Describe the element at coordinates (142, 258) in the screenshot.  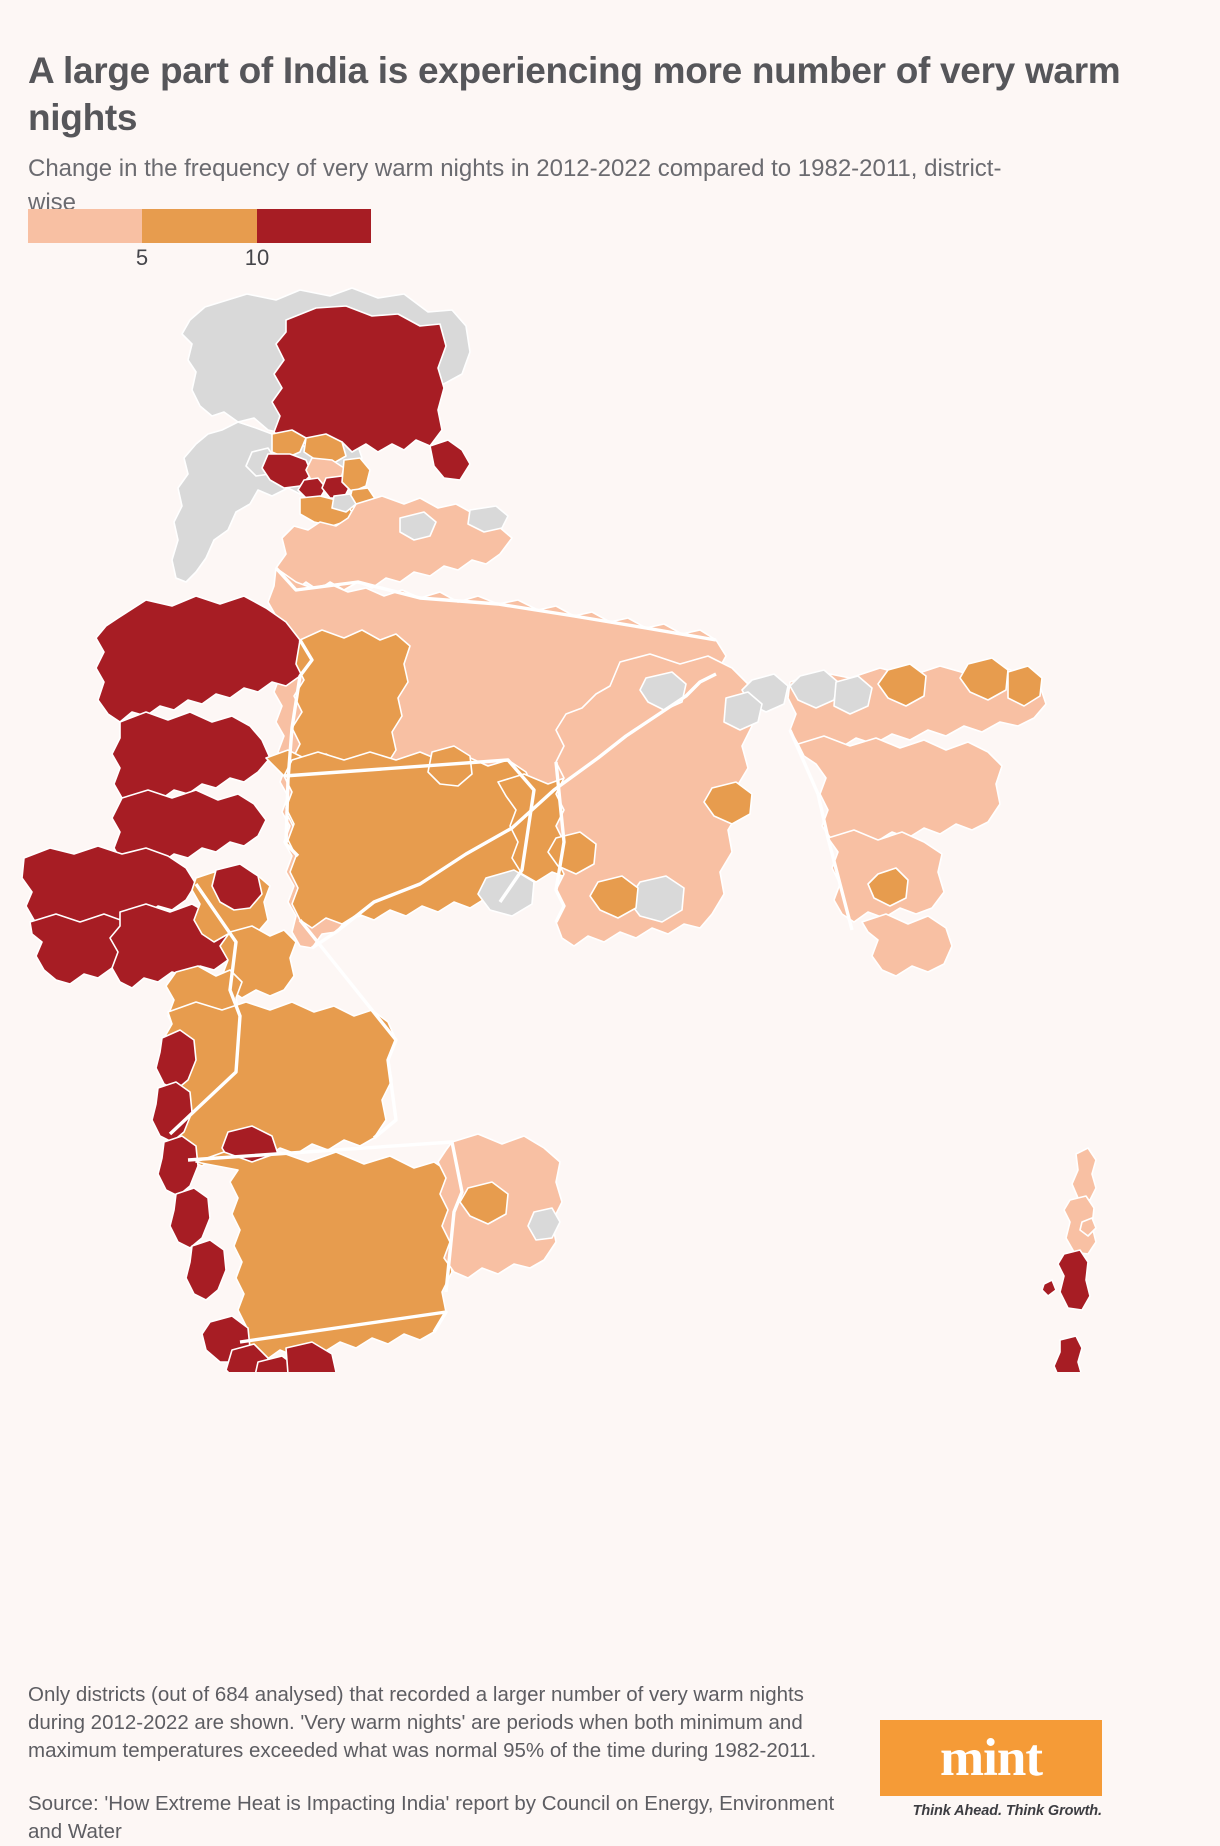
I see `legend-tick-5: 5` at that location.